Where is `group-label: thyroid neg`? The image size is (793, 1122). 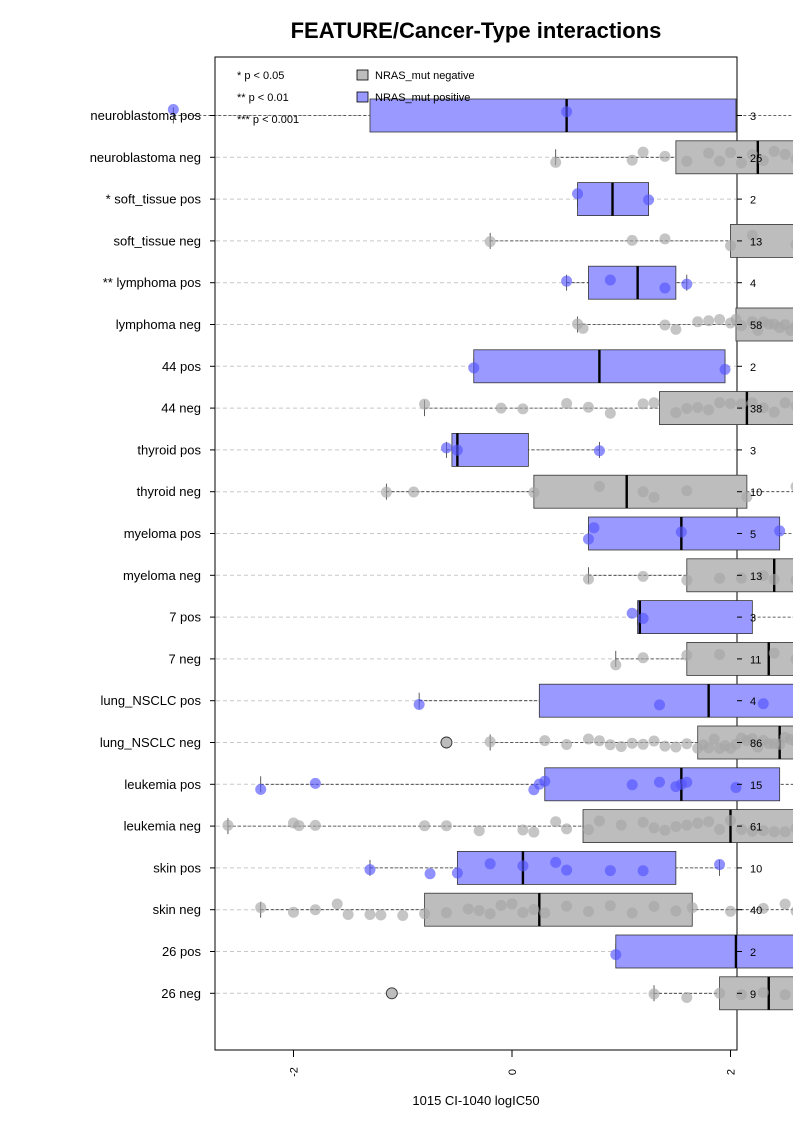 group-label: thyroid neg is located at coordinates (169, 491).